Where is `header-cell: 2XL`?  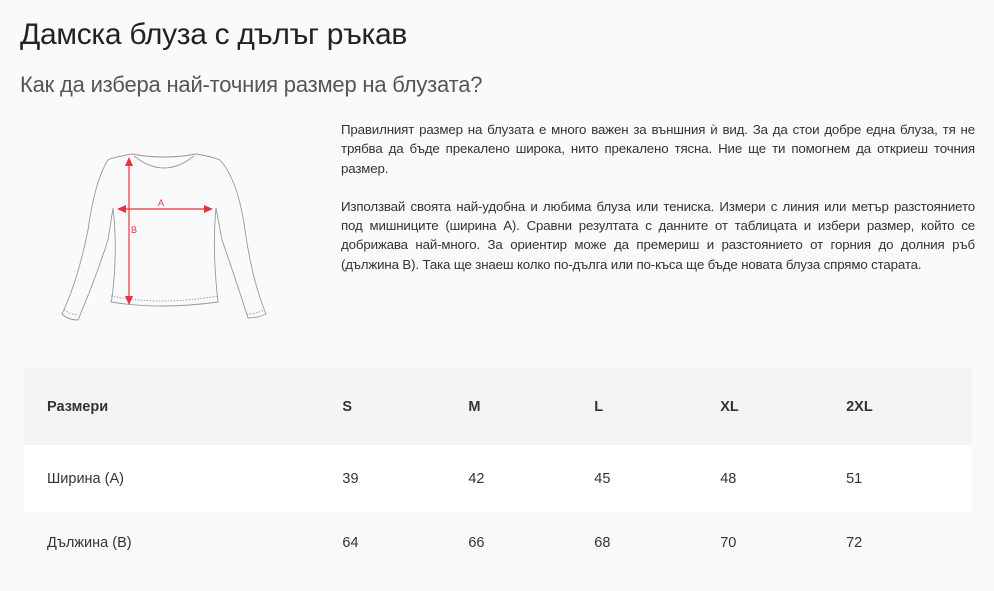
header-cell: 2XL is located at coordinates (859, 406).